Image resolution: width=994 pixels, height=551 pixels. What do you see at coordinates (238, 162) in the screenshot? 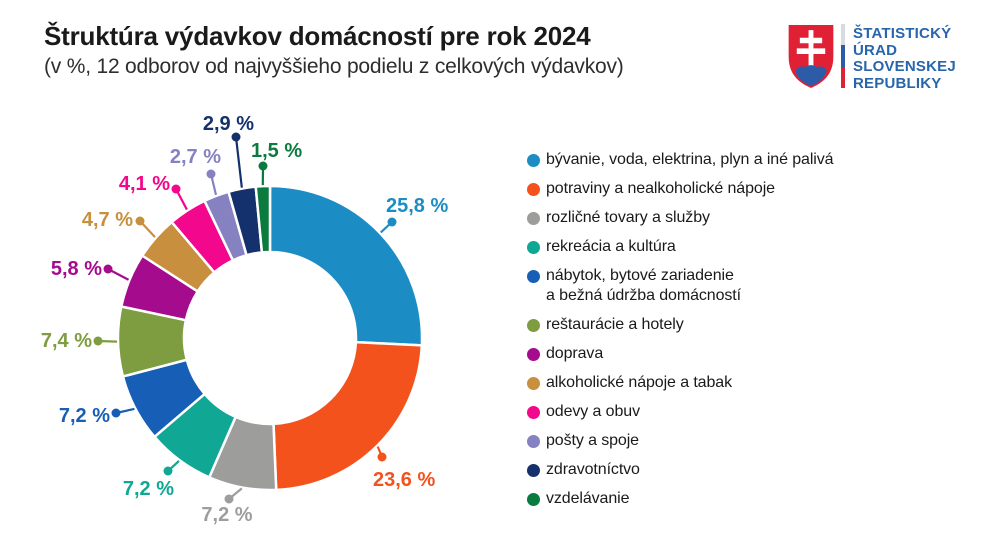
I see `value-leader-line` at bounding box center [238, 162].